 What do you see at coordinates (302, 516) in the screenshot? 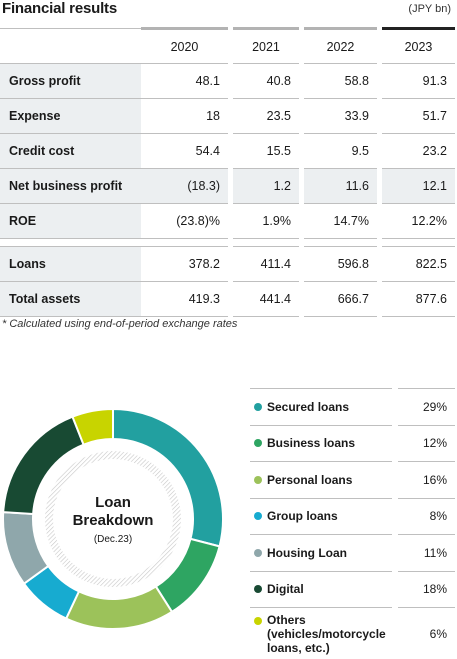
I see `legend-label: Group loans` at bounding box center [302, 516].